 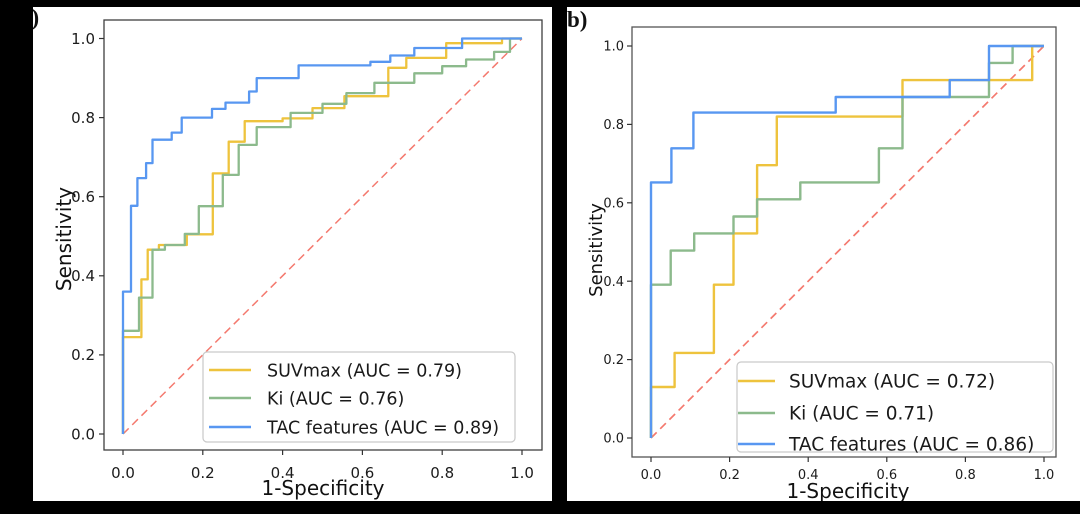 What do you see at coordinates (911, 445) in the screenshot?
I see `legend-label-tac-features: TAC features (AUC = 0.86)` at bounding box center [911, 445].